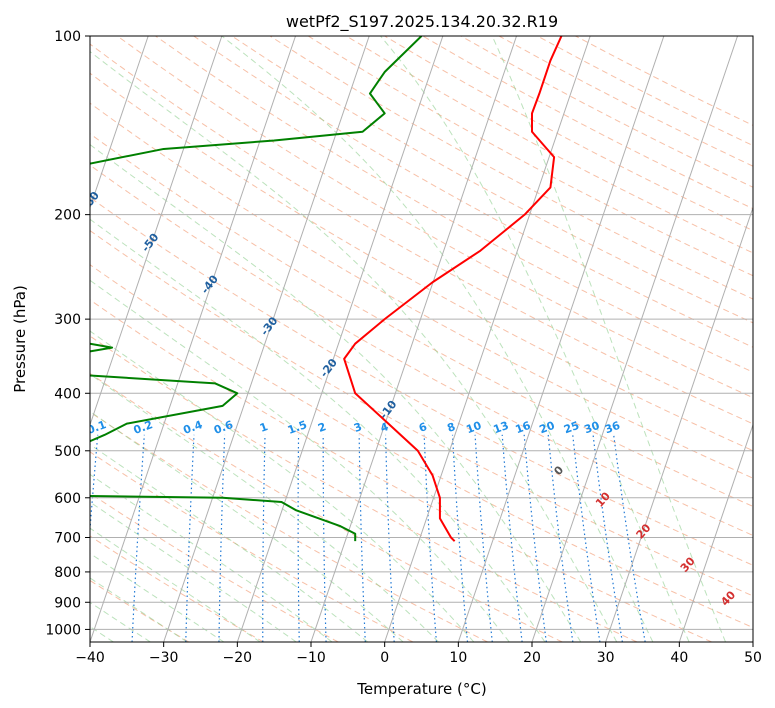 This screenshot has height=708, width=775. What do you see at coordinates (91, 201) in the screenshot?
I see `isotherm-label: -60` at bounding box center [91, 201].